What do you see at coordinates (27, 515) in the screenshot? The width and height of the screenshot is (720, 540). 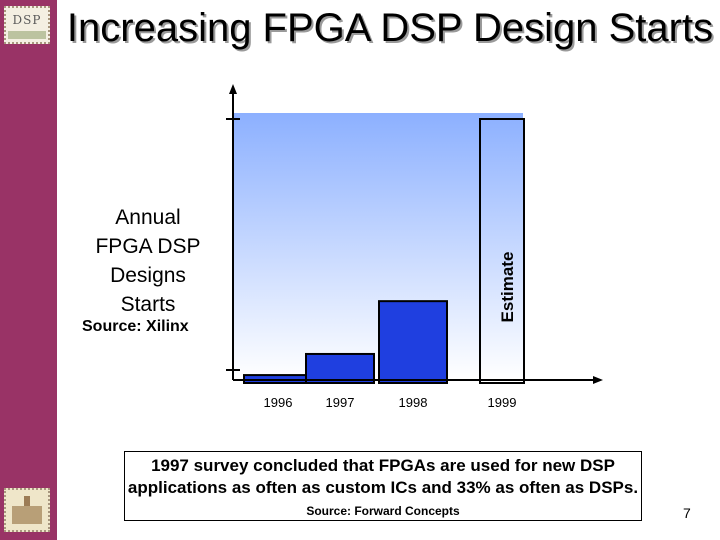 I see `logo-building` at bounding box center [27, 515].